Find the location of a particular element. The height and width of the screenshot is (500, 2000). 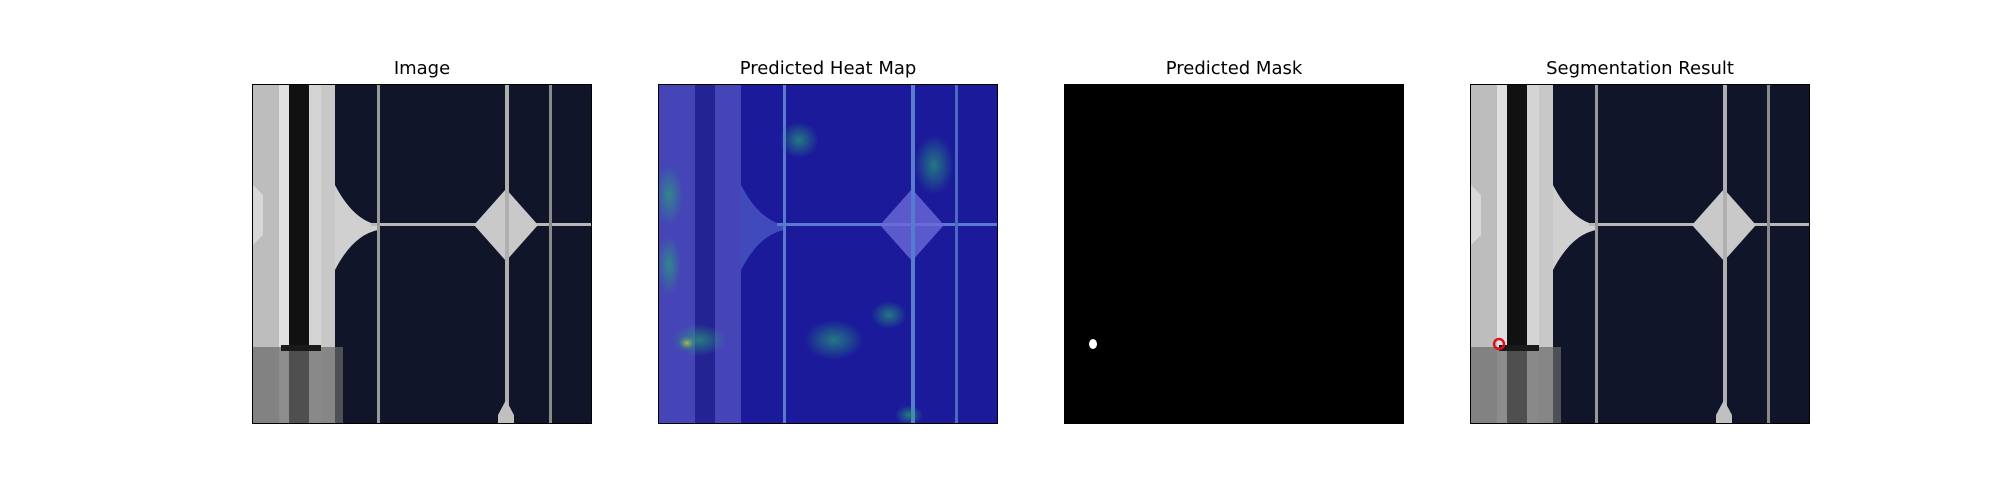

mask-blob is located at coordinates (1093, 344).